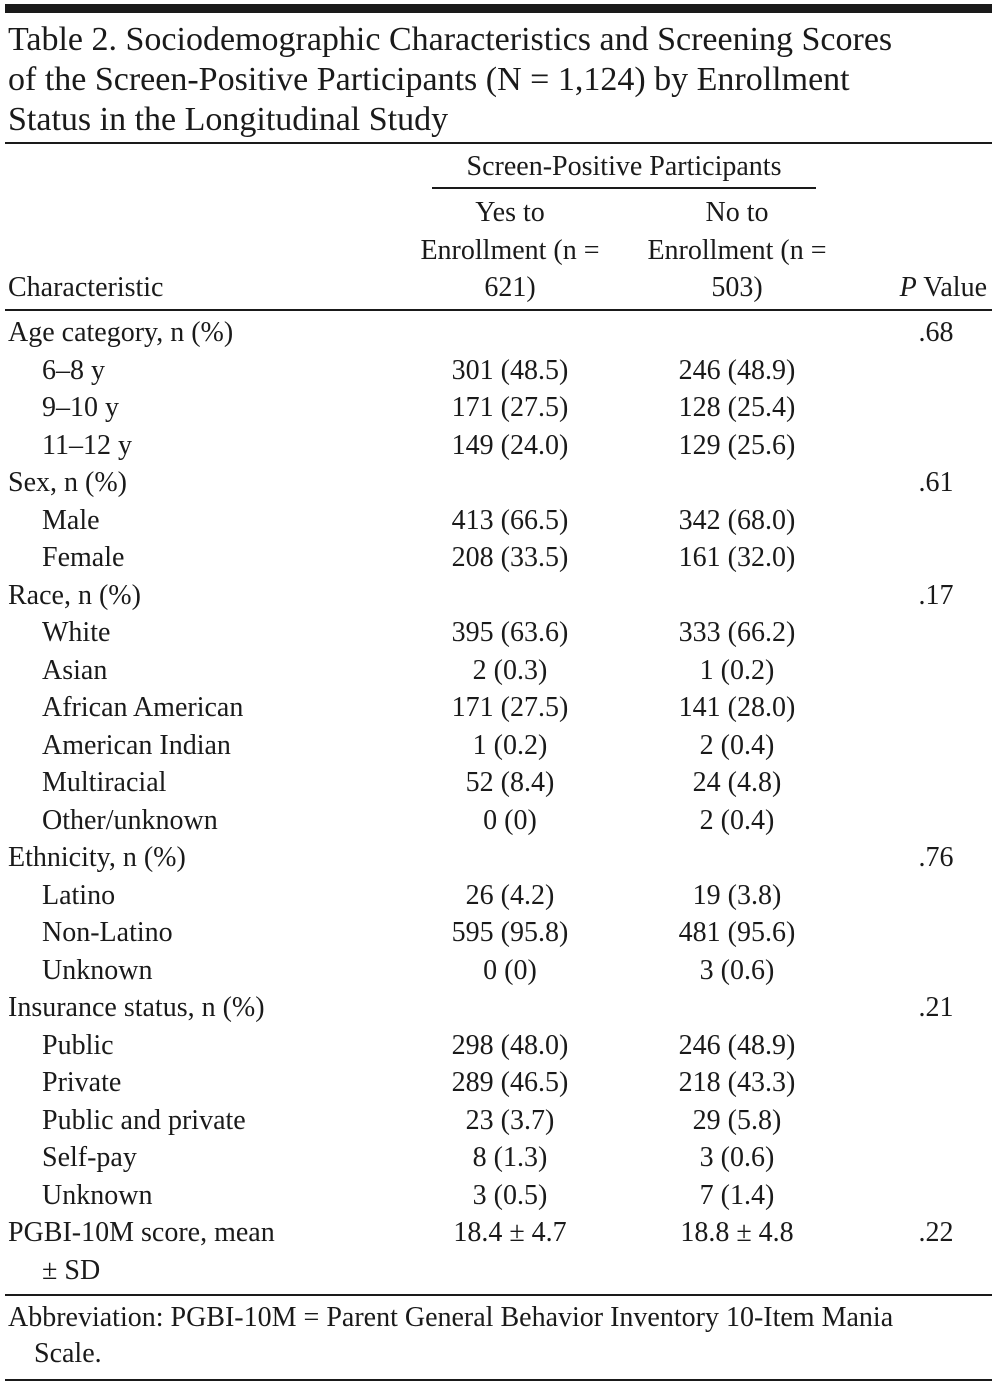 The height and width of the screenshot is (1385, 1000). I want to click on bottom-rule, so click(498, 1380).